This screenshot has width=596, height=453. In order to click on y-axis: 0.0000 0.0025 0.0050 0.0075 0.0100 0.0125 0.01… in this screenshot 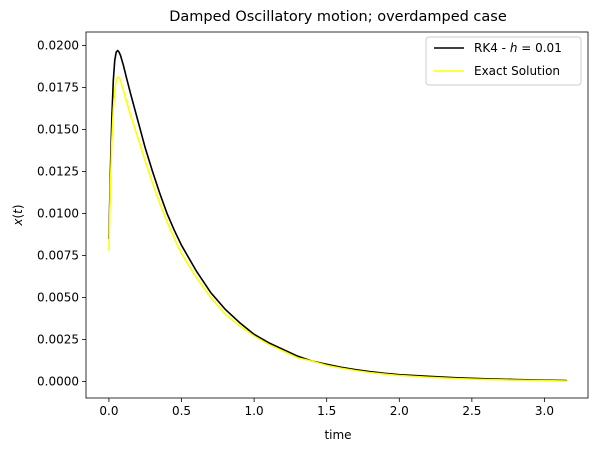, I will do `click(61, 213)`.